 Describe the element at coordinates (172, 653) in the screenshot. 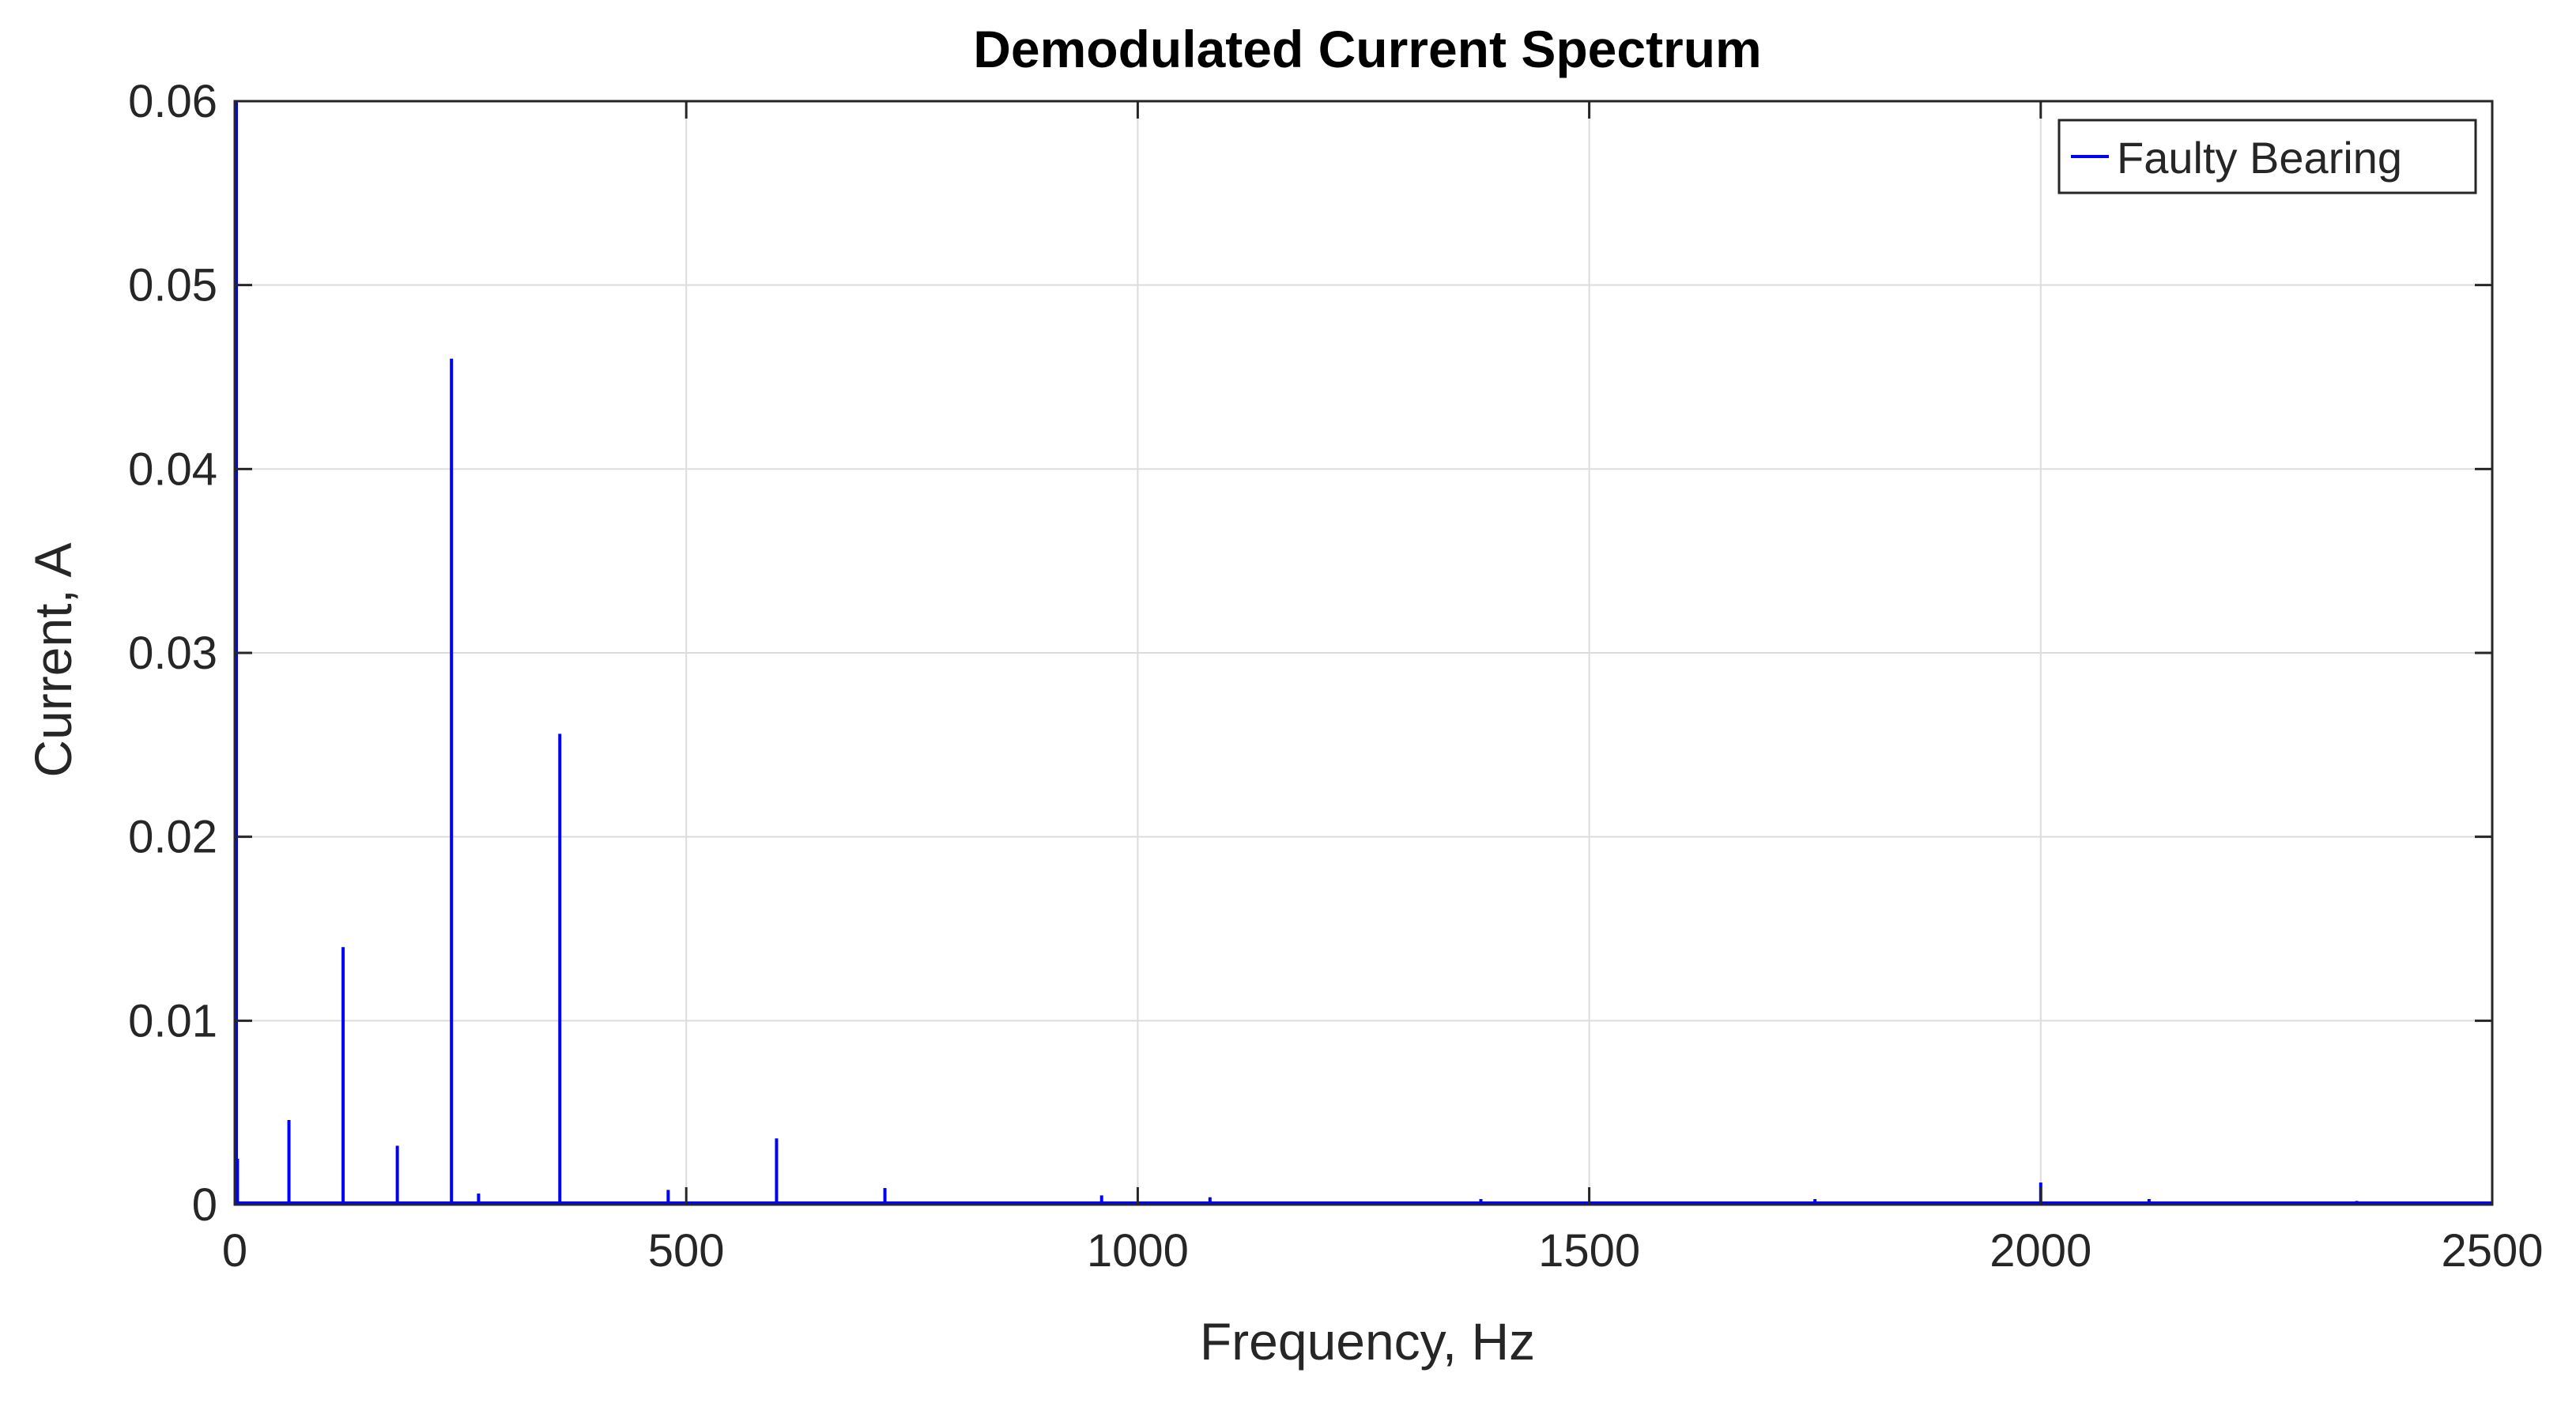

I see `y-tick-label: 0.03` at that location.